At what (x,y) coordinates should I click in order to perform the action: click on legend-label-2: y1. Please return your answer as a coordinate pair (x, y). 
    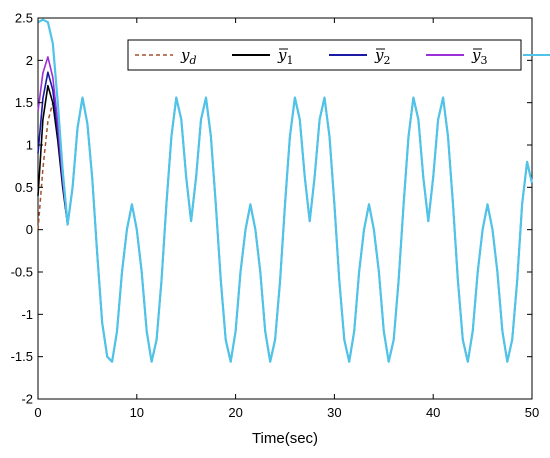
    Looking at the image, I should click on (285, 56).